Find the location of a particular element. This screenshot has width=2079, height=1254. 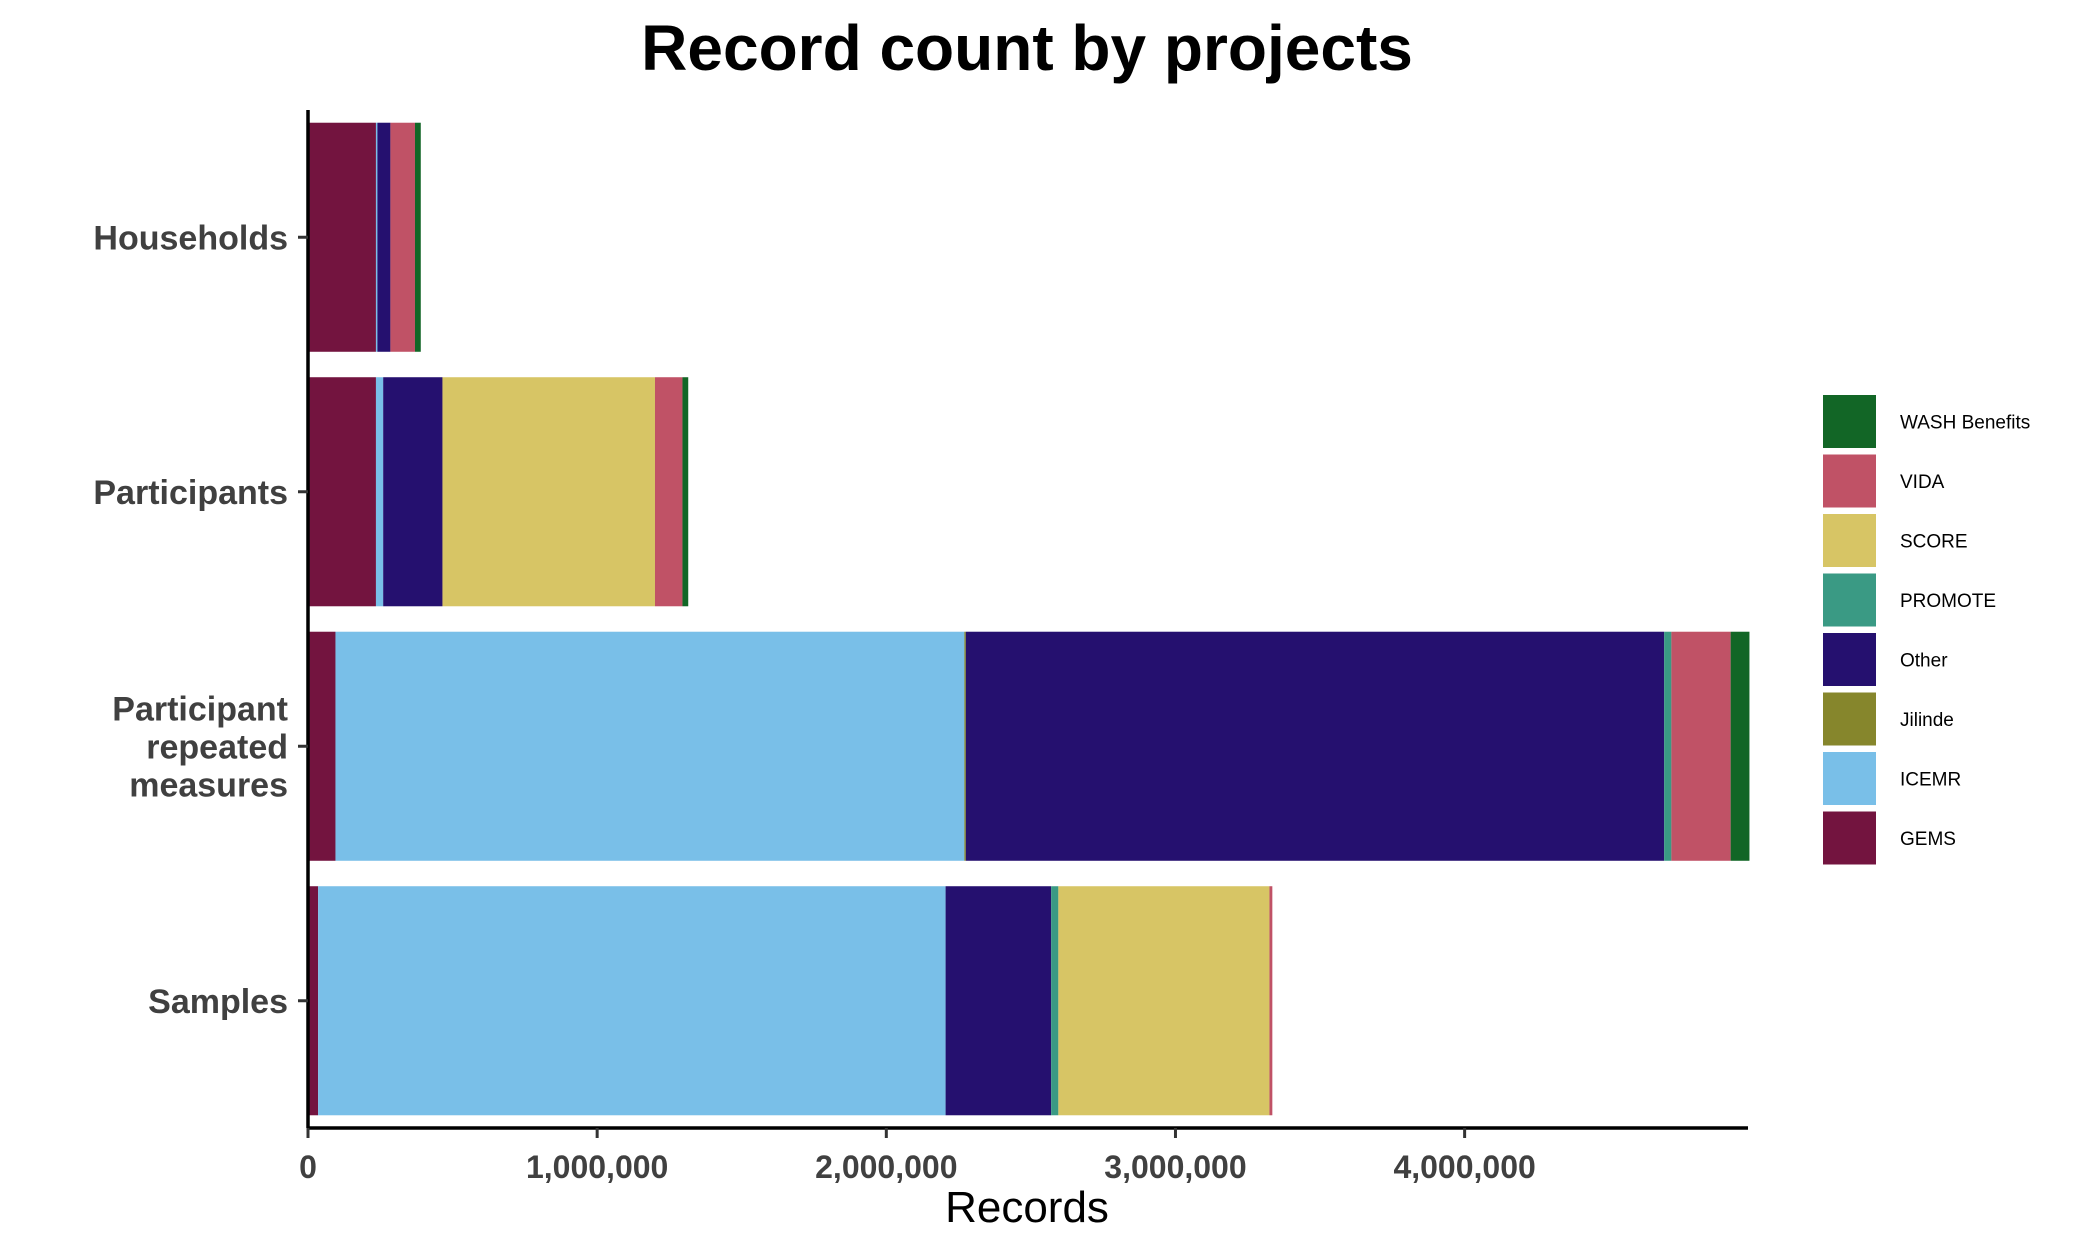

legend-label-score: SCORE is located at coordinates (1934, 542).